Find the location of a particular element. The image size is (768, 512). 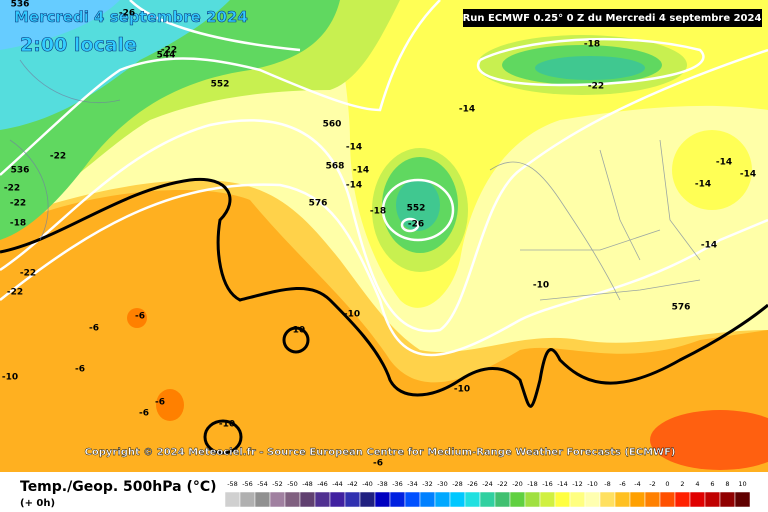

legend-label: -26 is located at coordinates (472, 484).